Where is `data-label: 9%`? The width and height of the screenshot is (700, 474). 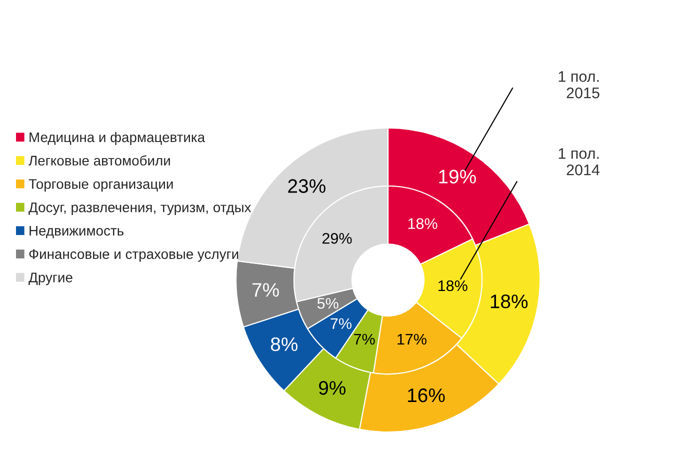
data-label: 9% is located at coordinates (332, 388).